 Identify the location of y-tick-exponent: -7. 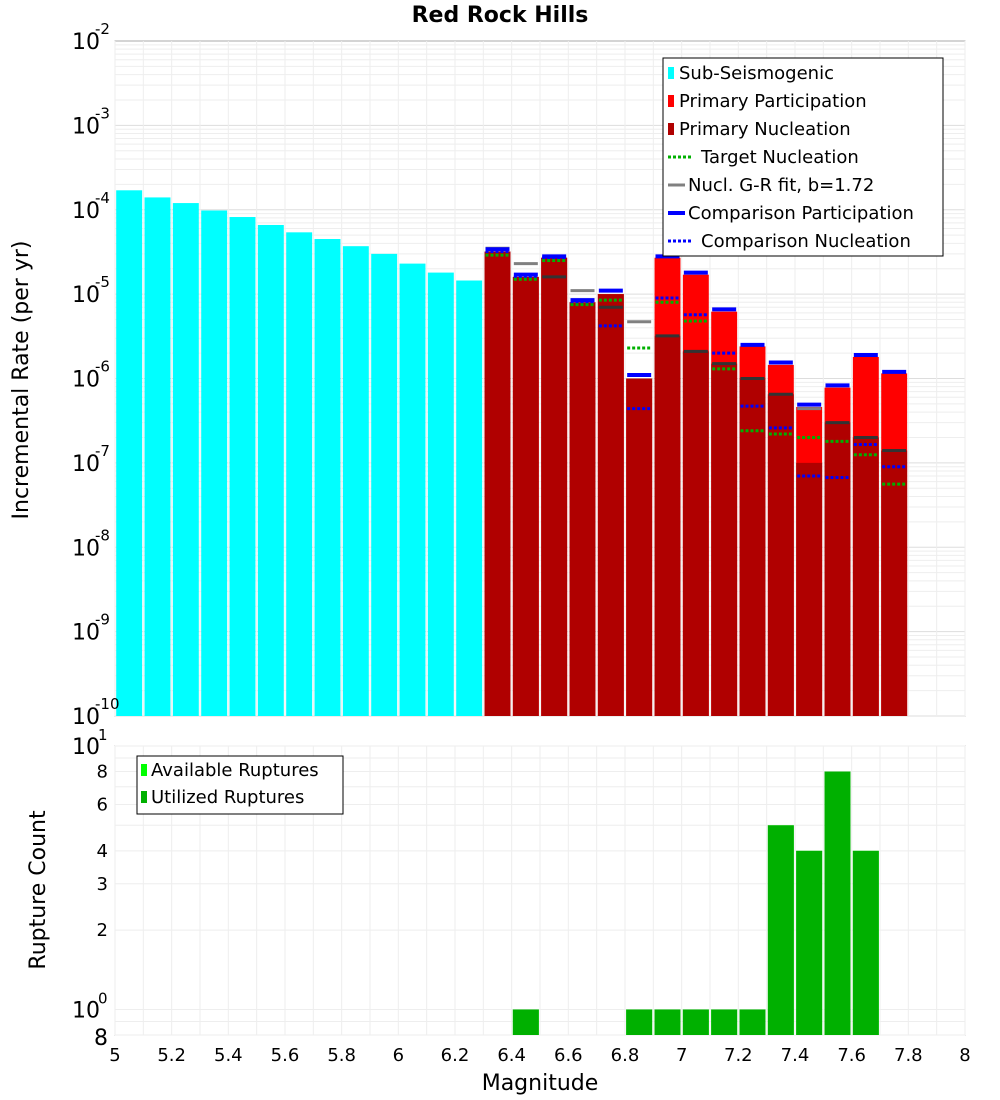
(102, 451).